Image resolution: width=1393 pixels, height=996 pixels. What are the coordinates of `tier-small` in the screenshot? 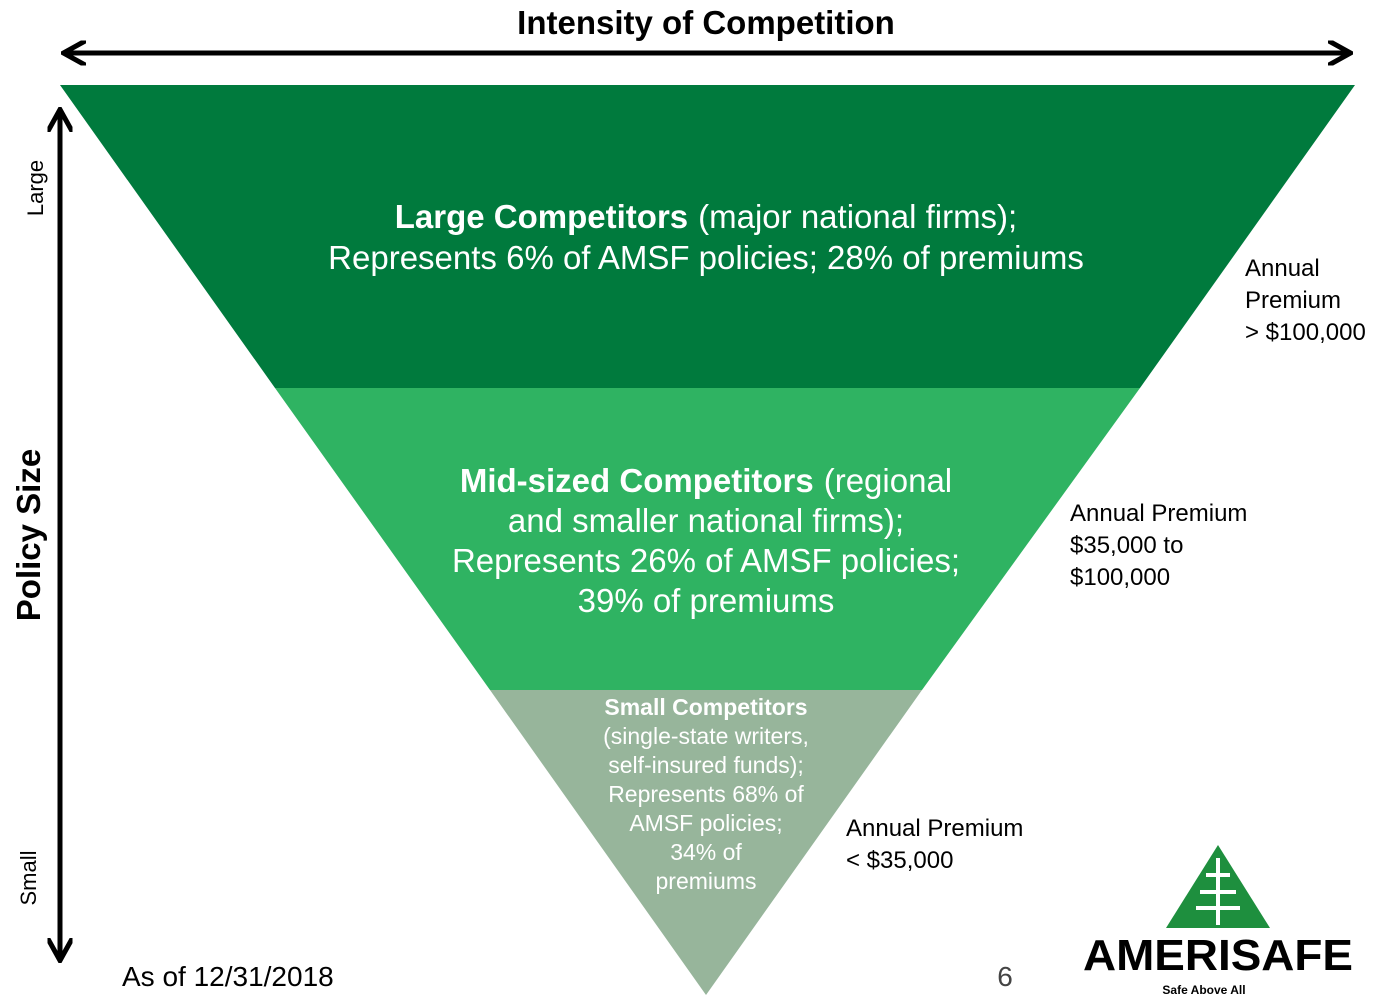 It's located at (706, 842).